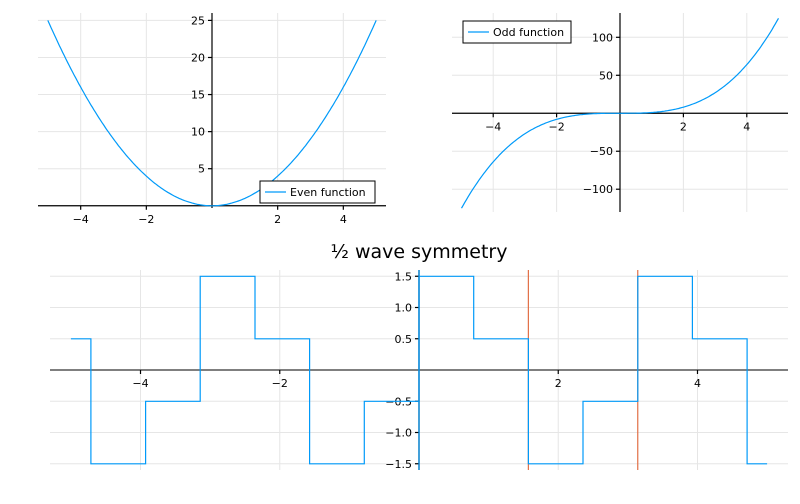  Describe the element at coordinates (198, 132) in the screenshot. I see `y-tick-label: 10` at that location.